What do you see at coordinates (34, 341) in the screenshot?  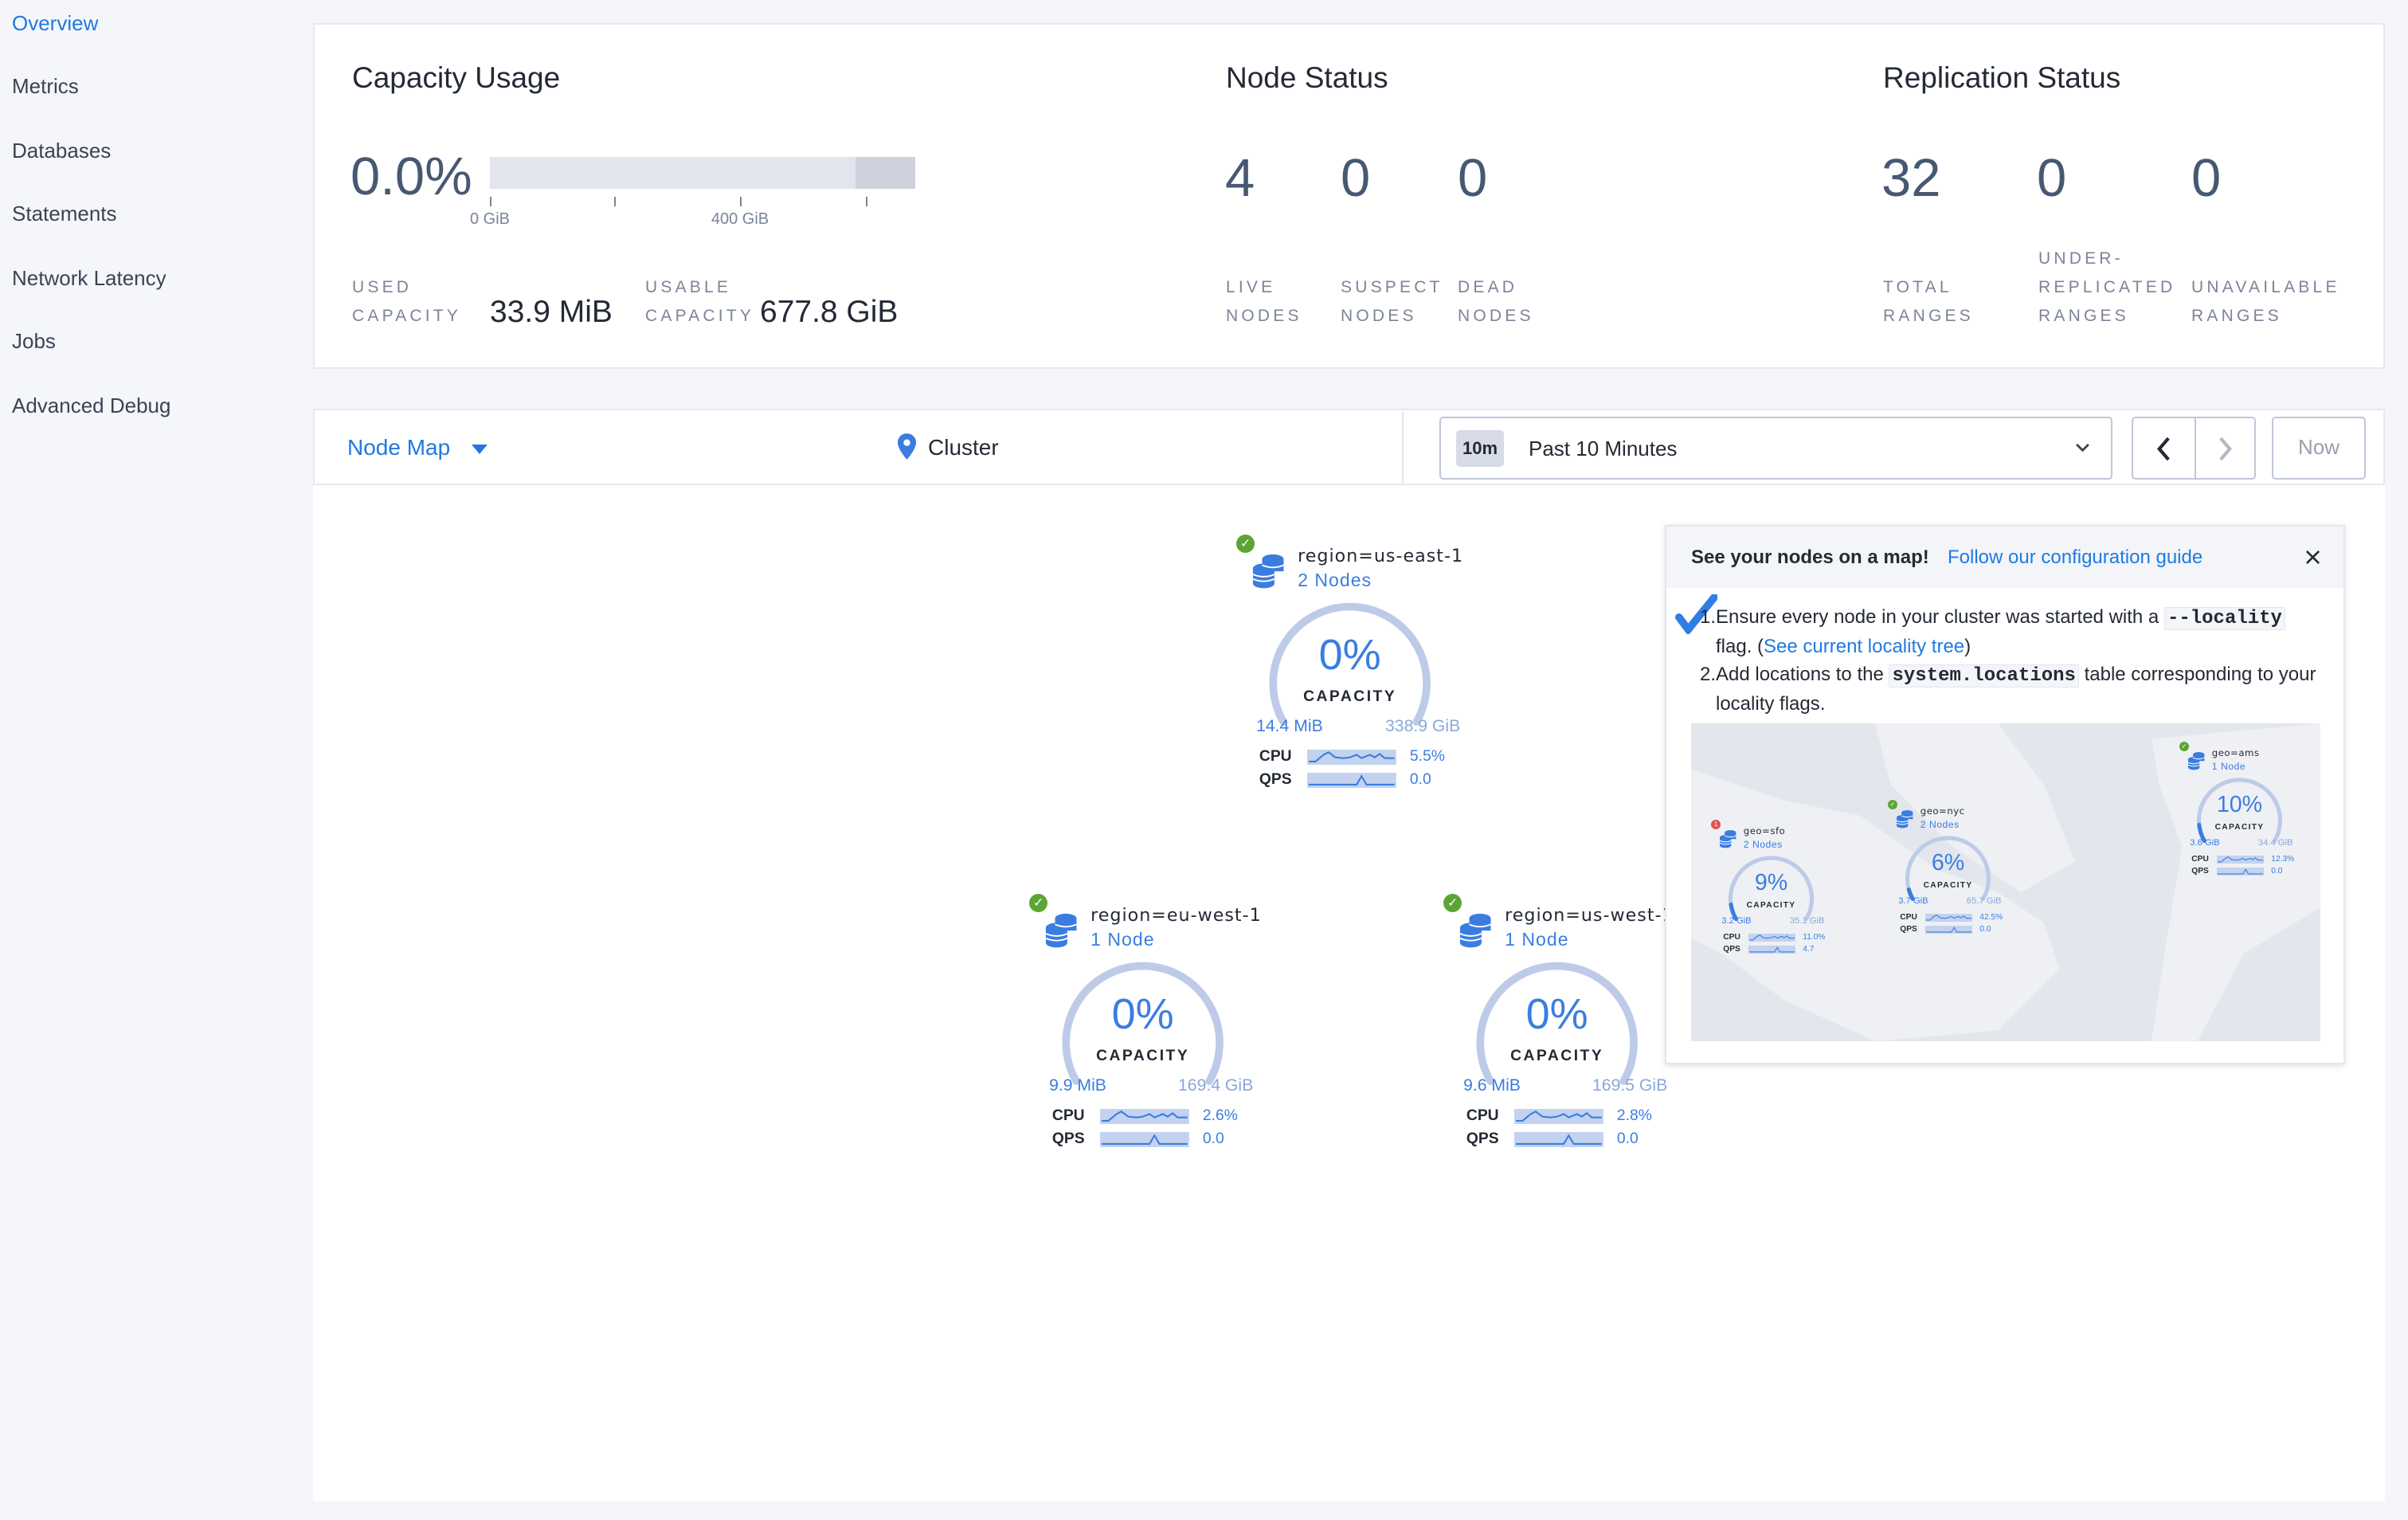 I see `sidebar-item-jobs: Jobs` at bounding box center [34, 341].